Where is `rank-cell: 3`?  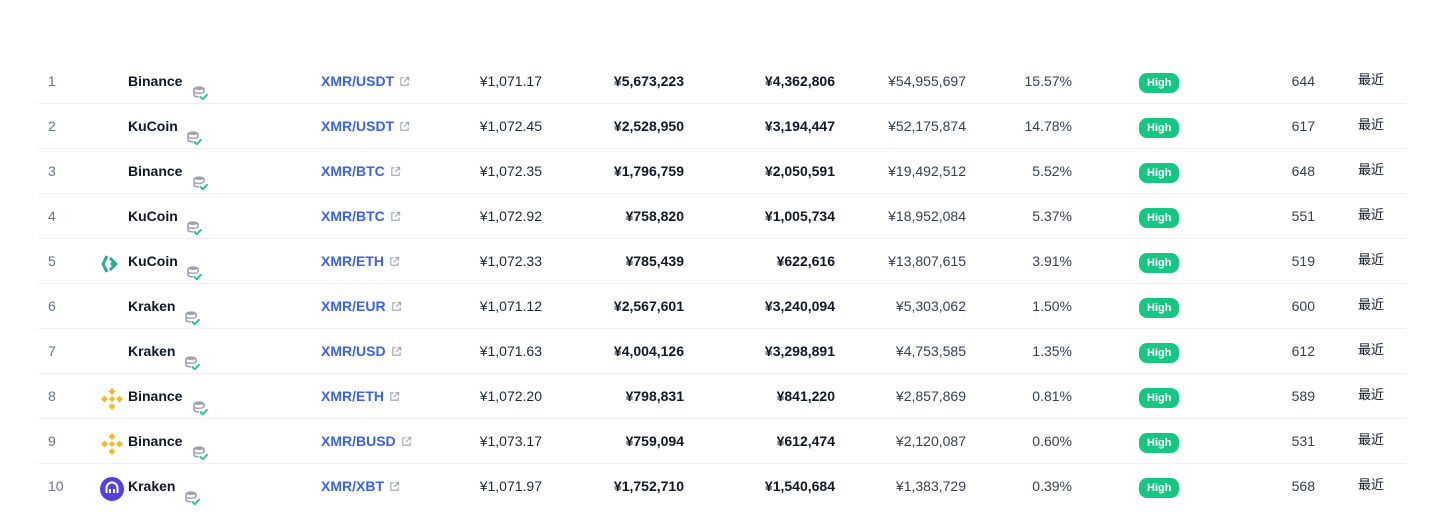
rank-cell: 3 is located at coordinates (52, 171).